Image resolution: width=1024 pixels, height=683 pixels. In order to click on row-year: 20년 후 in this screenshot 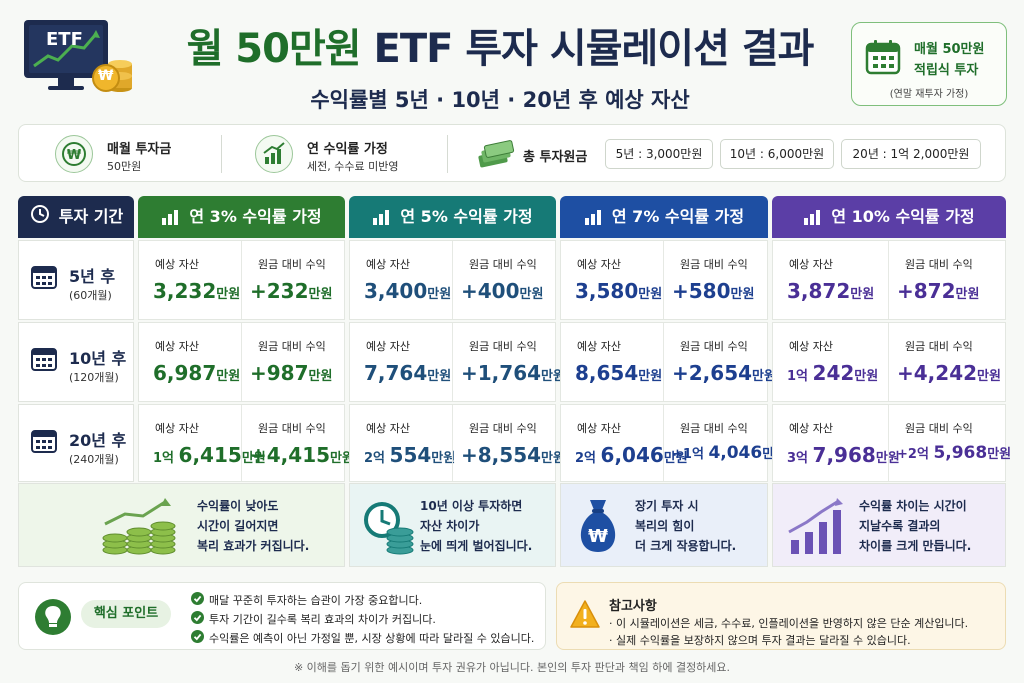, I will do `click(98, 440)`.